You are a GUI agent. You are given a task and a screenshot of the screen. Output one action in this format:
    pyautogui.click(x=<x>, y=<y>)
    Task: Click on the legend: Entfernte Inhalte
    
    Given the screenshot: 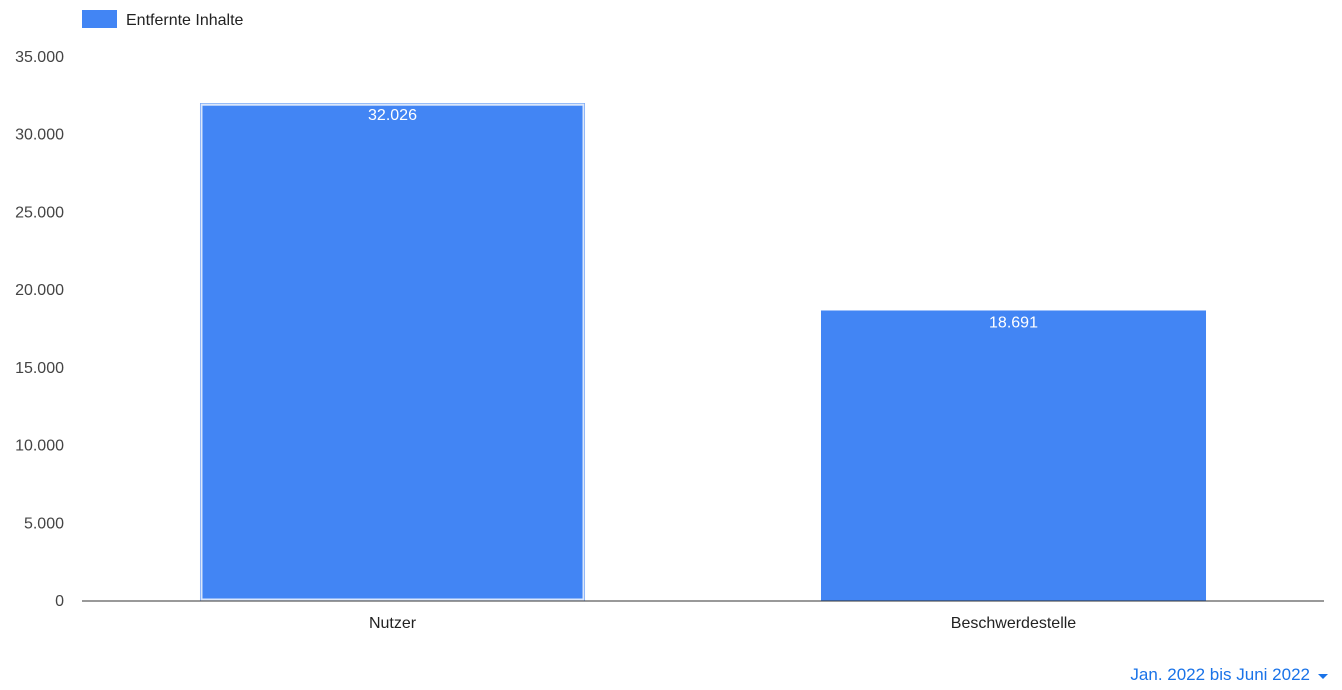 What is the action you would take?
    pyautogui.click(x=163, y=19)
    